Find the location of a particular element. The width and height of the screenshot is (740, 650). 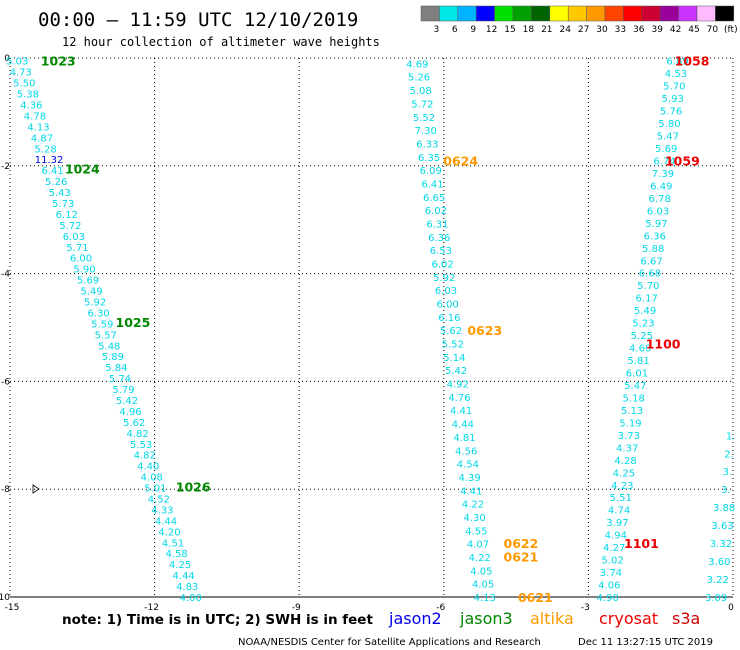

swh-value-label: 6.65 is located at coordinates (434, 198).